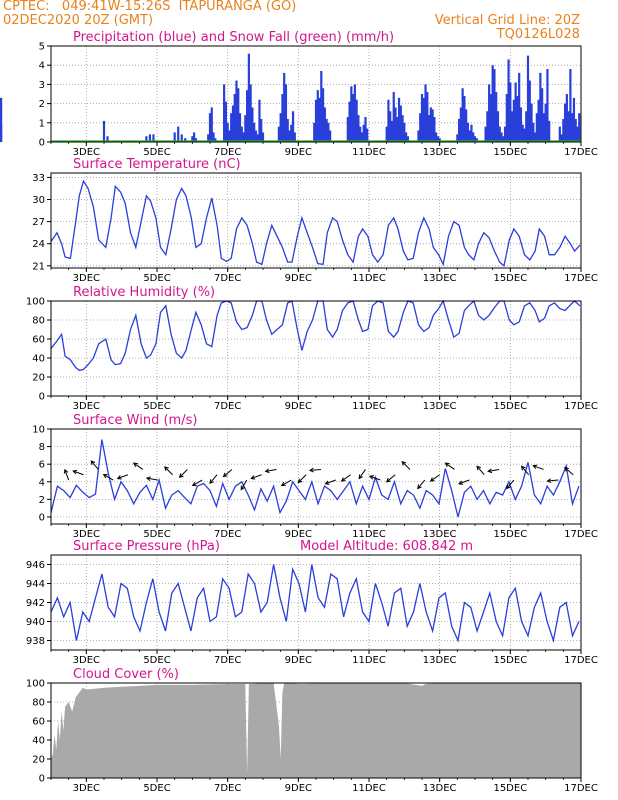 This screenshot has width=618, height=800. I want to click on humidity-frame, so click(316, 348).